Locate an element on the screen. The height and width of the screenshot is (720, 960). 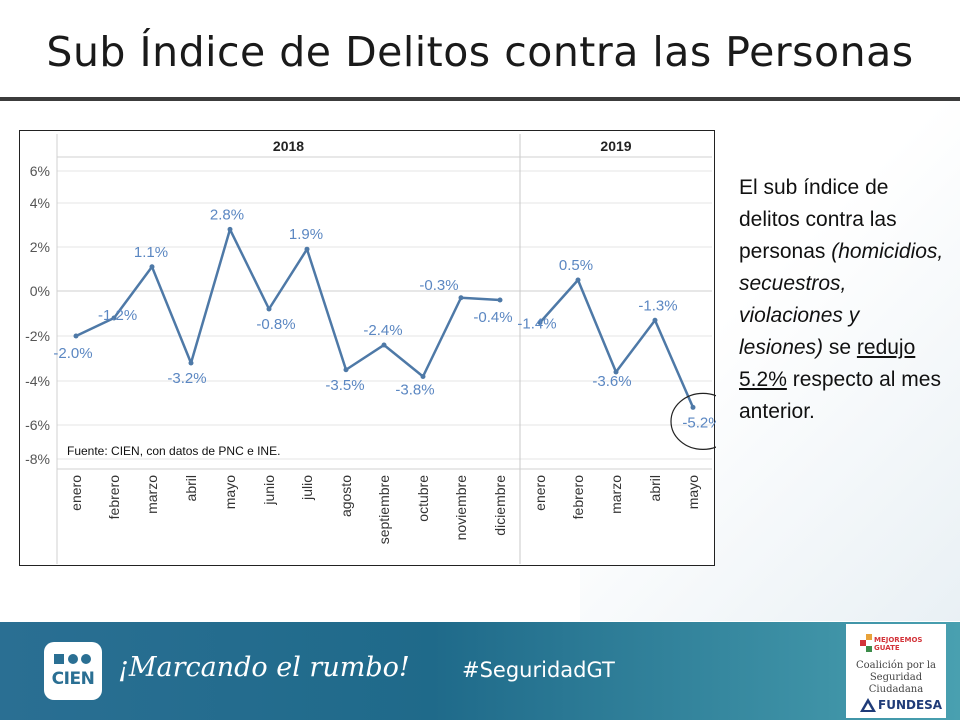
fundesa-logo-icon is located at coordinates (868, 705).